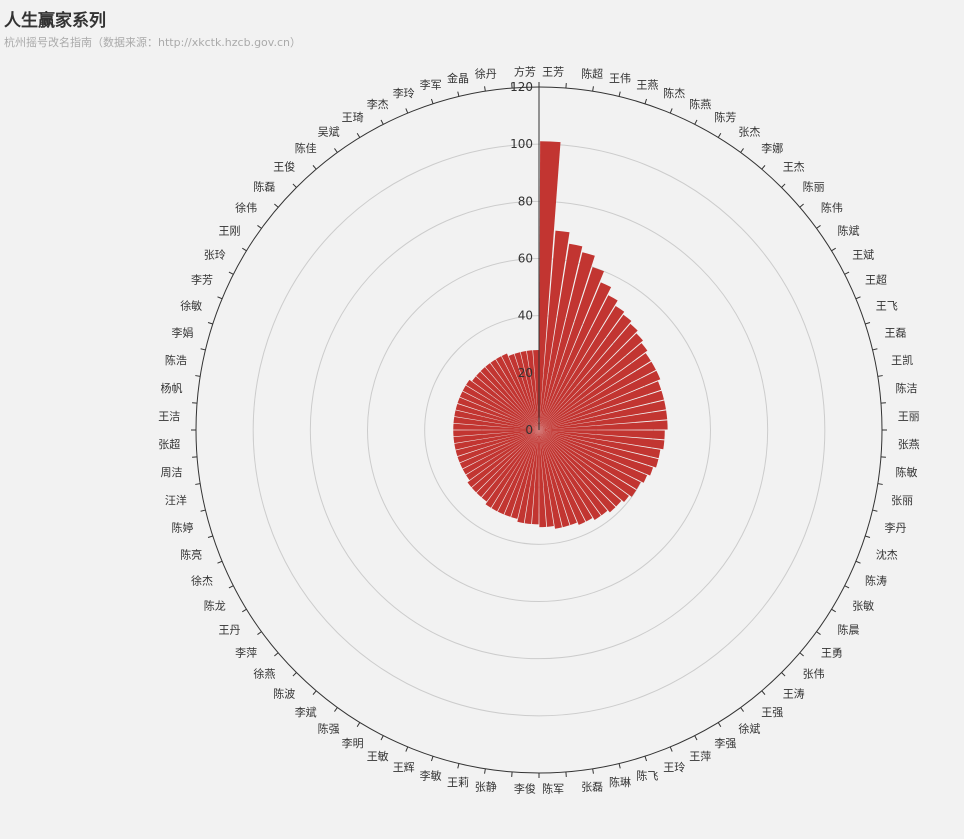 This screenshot has width=964, height=839. What do you see at coordinates (794, 166) in the screenshot?
I see `category-label: 王杰` at bounding box center [794, 166].